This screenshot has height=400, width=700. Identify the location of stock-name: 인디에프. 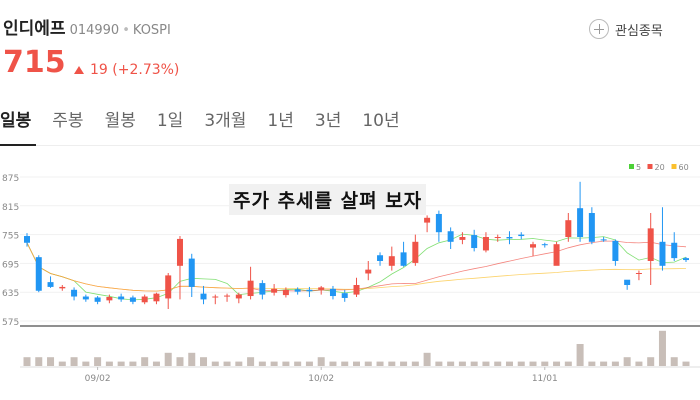
(34, 29).